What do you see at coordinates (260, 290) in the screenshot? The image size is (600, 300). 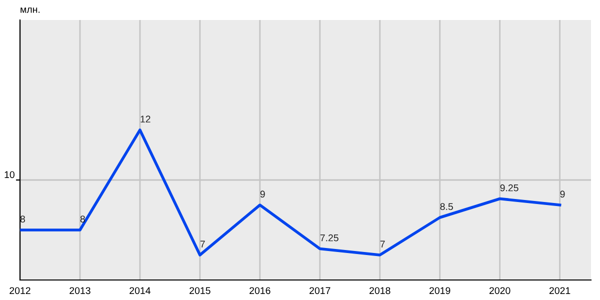 I see `x-tick-label: 2016` at bounding box center [260, 290].